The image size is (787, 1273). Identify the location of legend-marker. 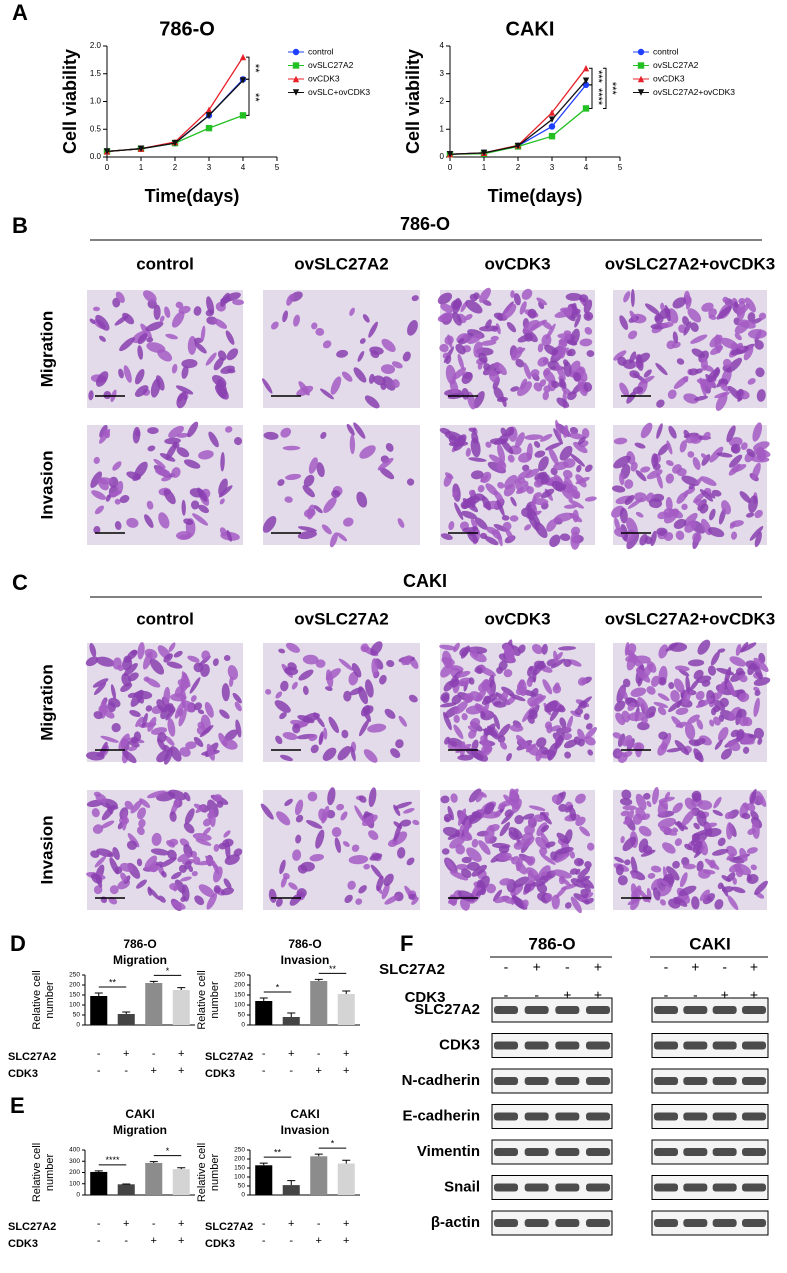
(641, 92).